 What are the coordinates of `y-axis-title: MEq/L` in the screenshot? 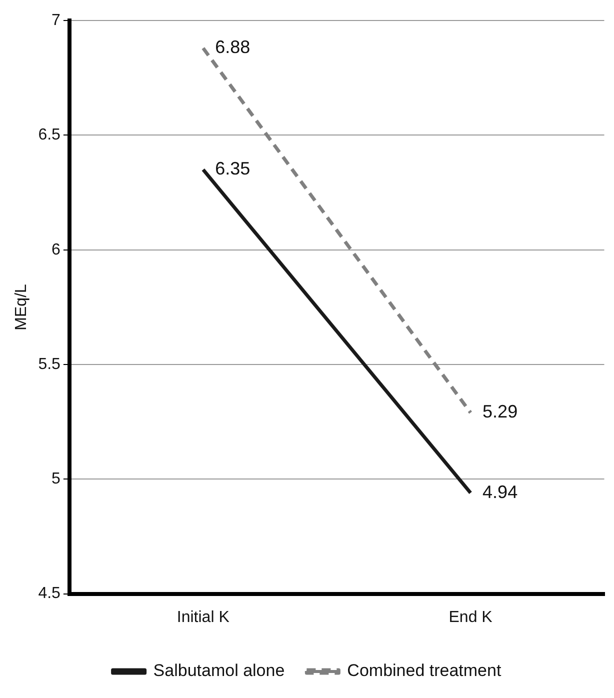 It's located at (21, 307).